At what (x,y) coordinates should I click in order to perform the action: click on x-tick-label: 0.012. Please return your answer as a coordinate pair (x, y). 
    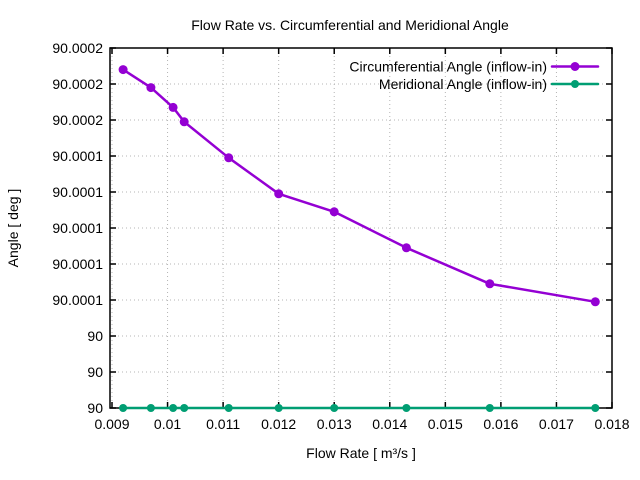
    Looking at the image, I should click on (278, 424).